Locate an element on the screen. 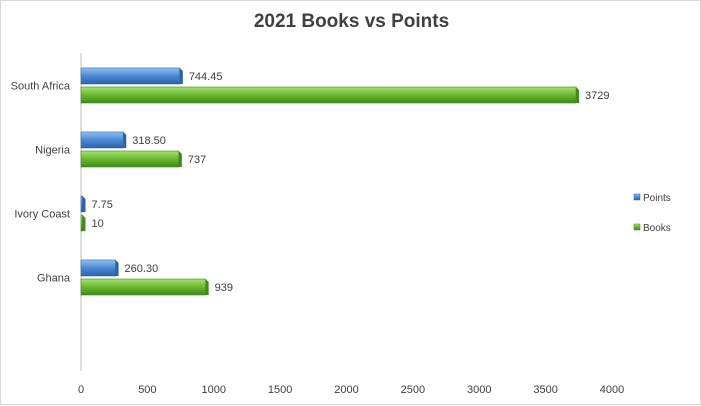 The height and width of the screenshot is (406, 701). x-tick-label: 3000 is located at coordinates (479, 390).